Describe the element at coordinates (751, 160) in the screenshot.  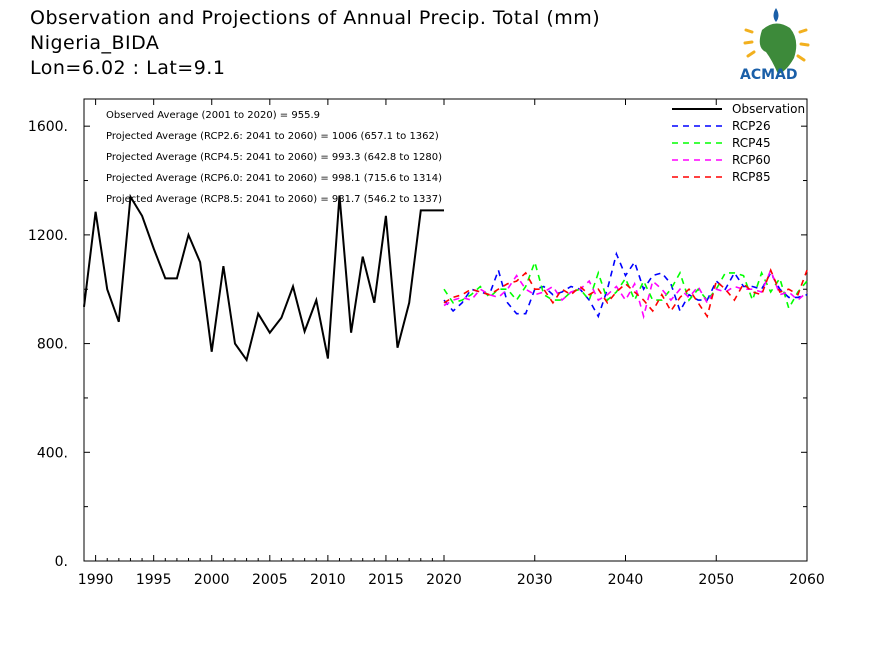
I see `legend-label-rcp60: RCP60` at that location.